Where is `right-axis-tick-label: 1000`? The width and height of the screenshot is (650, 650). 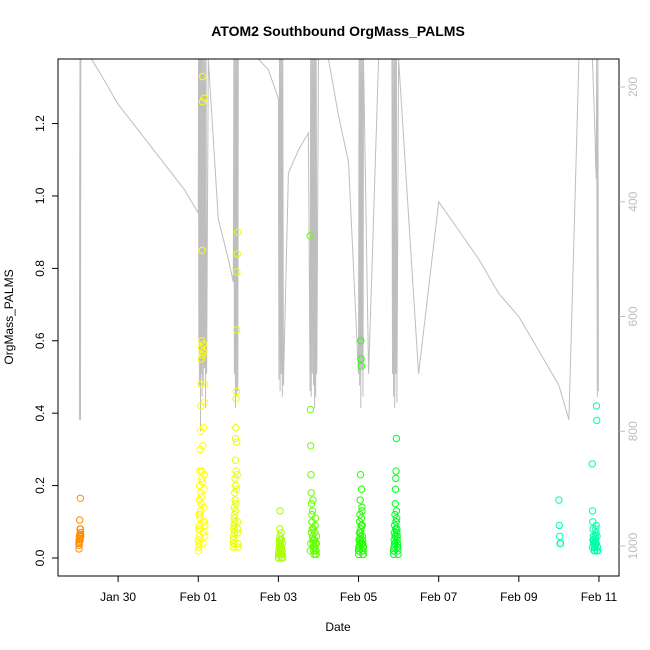
right-axis-tick-label: 1000 is located at coordinates (633, 545).